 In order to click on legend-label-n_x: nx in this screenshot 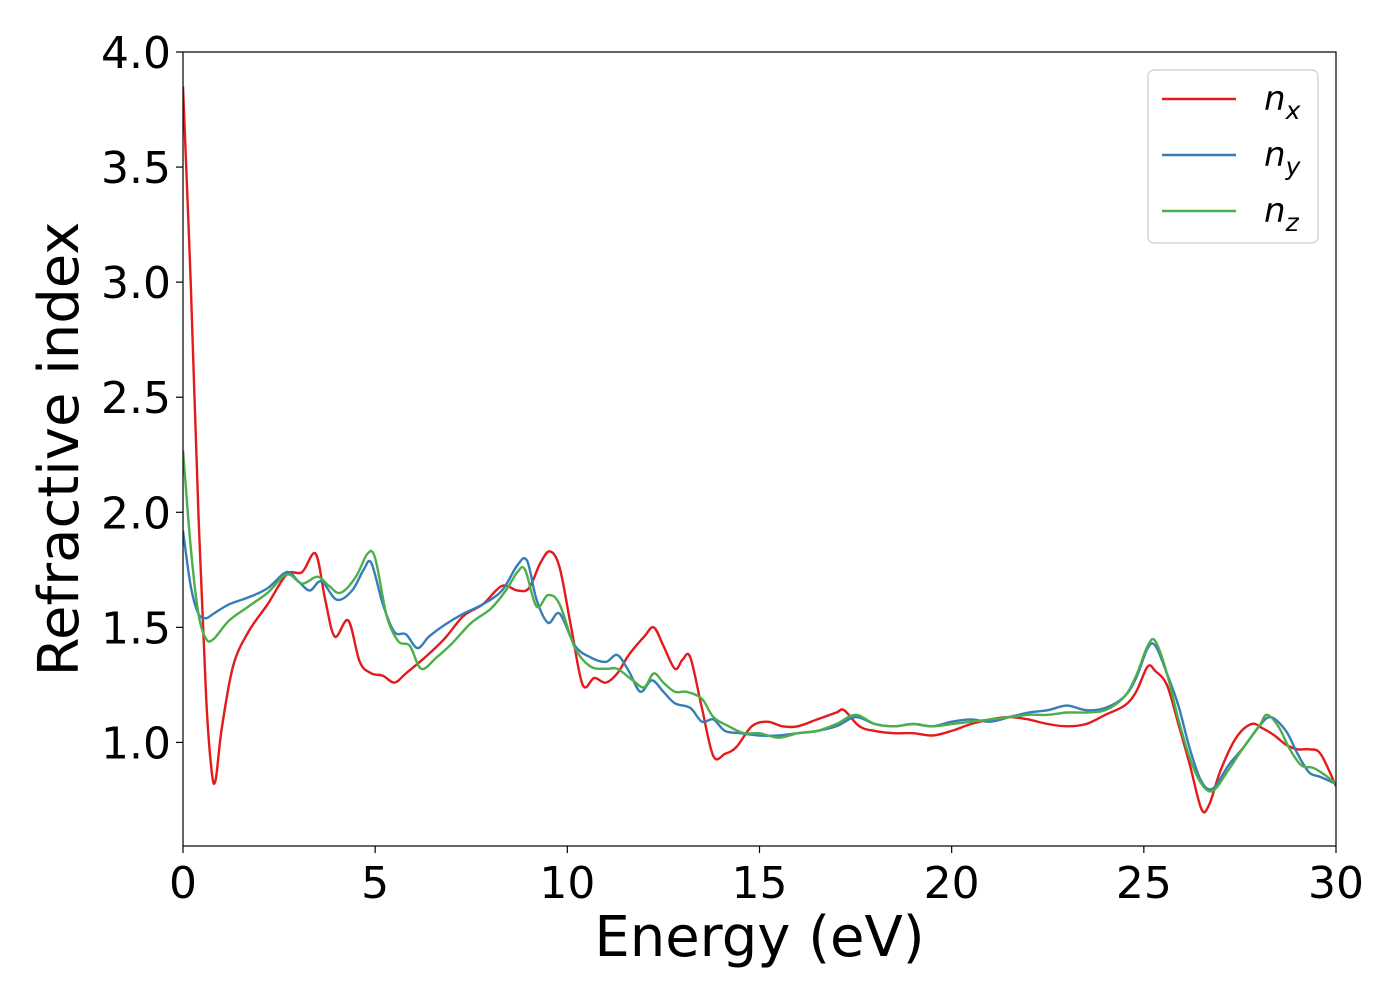, I will do `click(1282, 102)`.